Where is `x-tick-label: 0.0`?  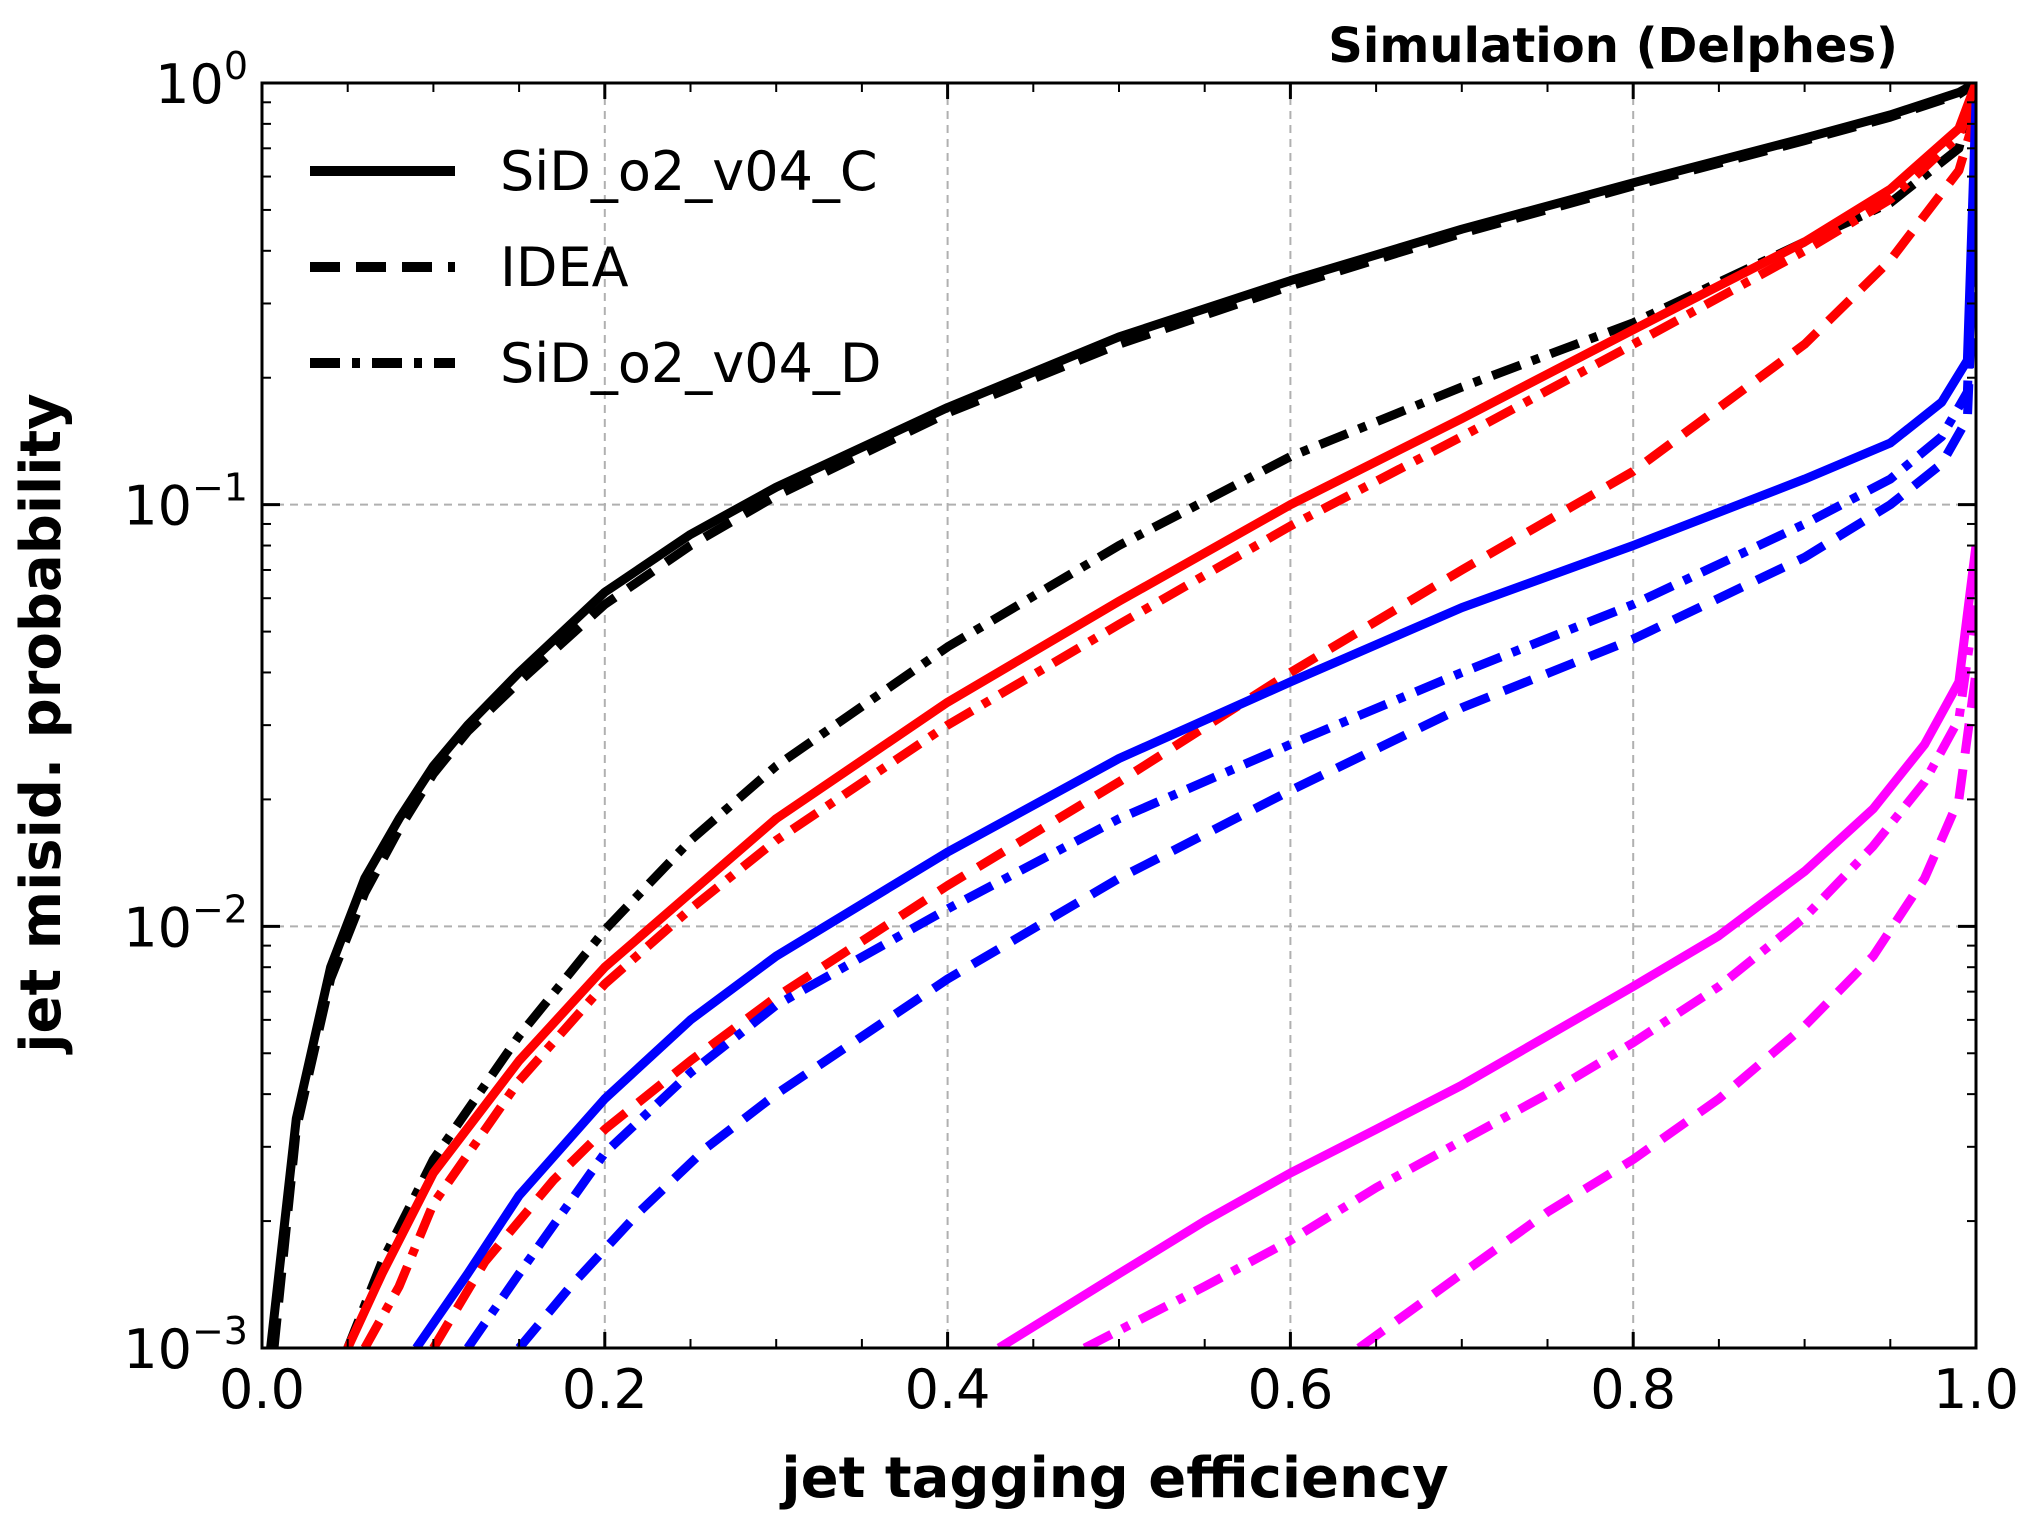
x-tick-label: 0.0 is located at coordinates (262, 1389).